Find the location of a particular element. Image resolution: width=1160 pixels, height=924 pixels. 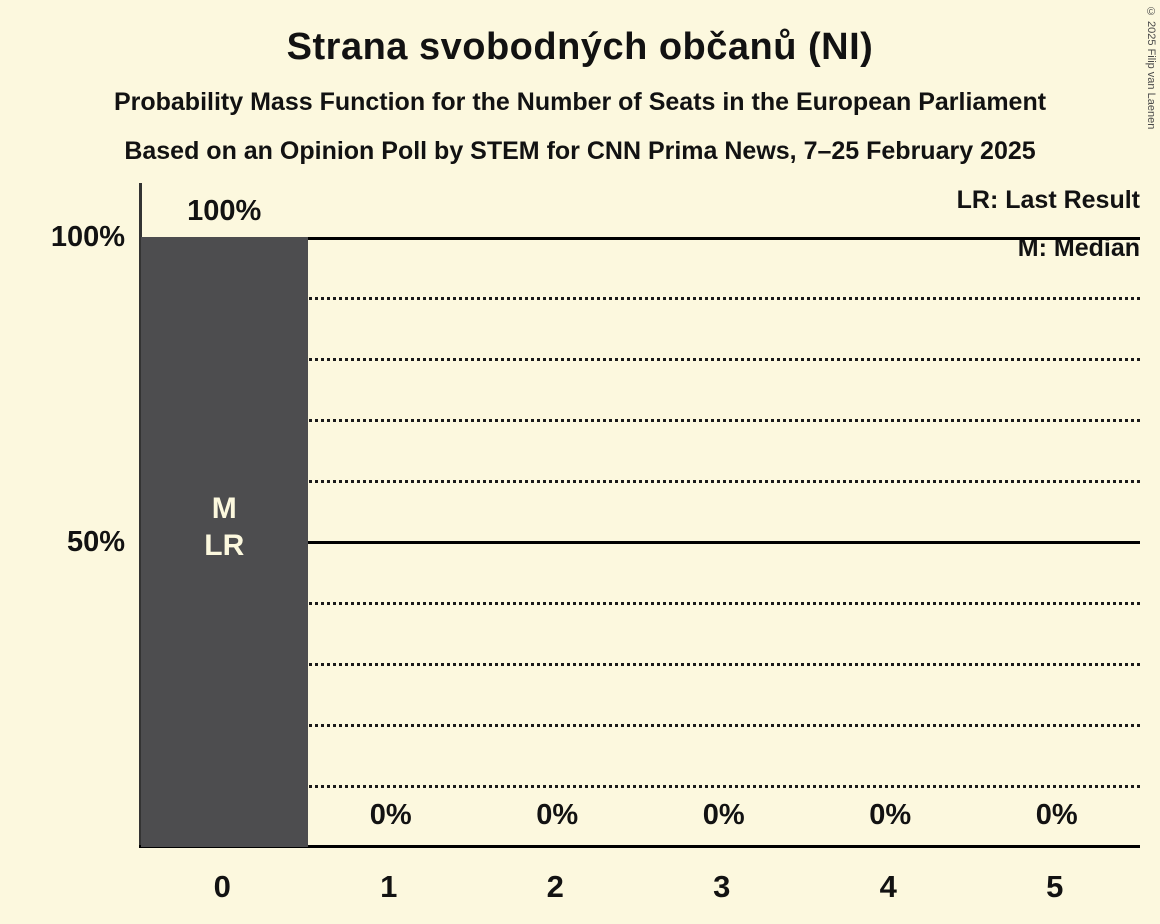

gridline-dotted-10pct is located at coordinates (640, 786).